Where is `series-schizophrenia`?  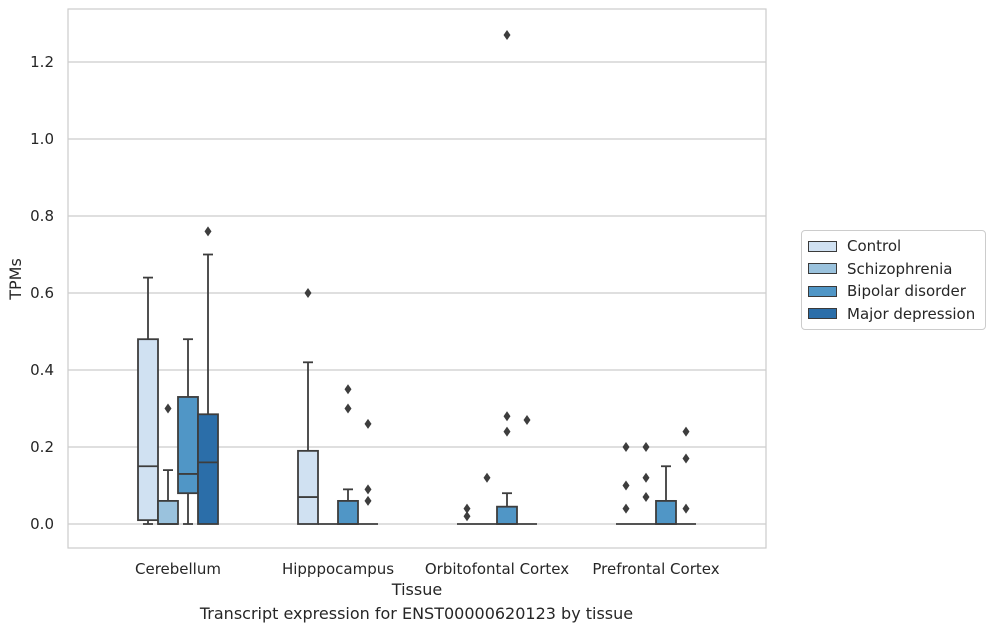
series-schizophrenia is located at coordinates (406, 464).